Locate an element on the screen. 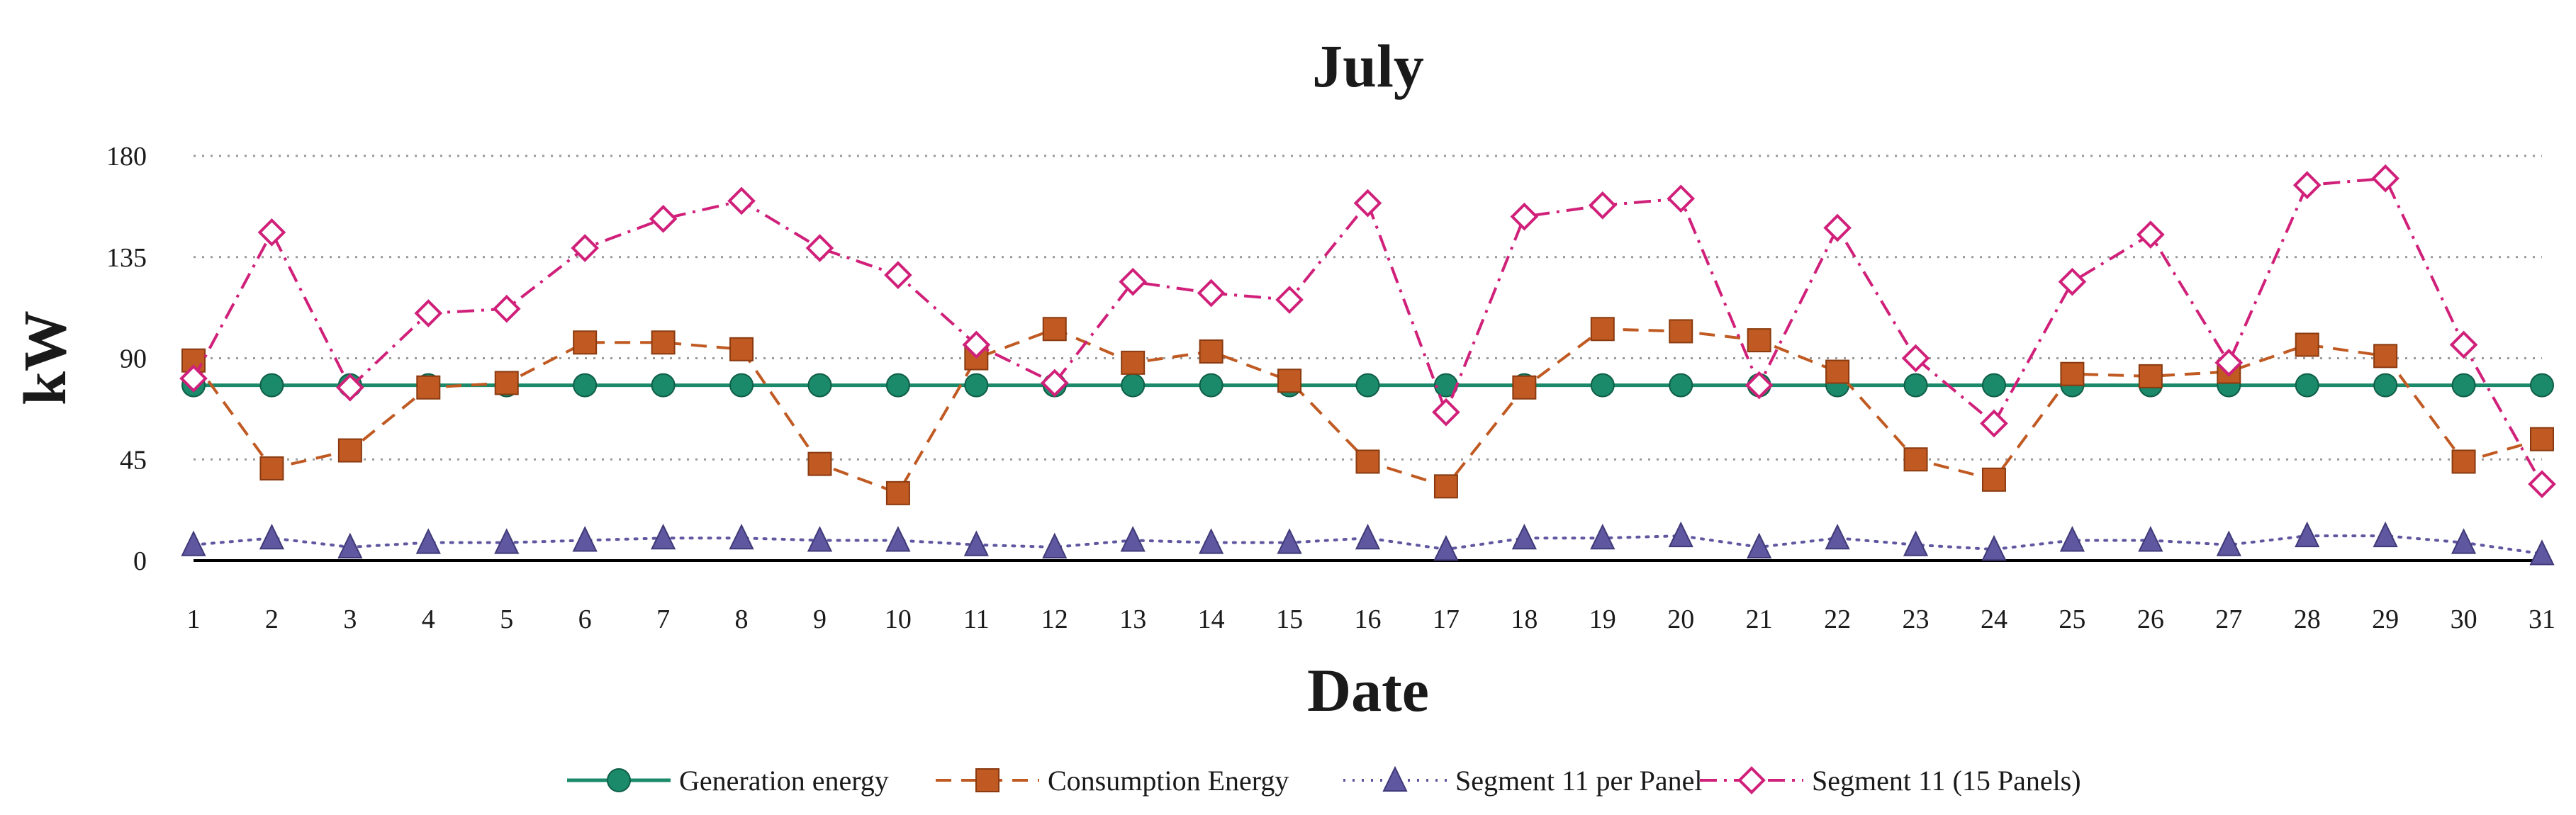 The width and height of the screenshot is (2576, 815). x-tick-label: 16 is located at coordinates (1369, 620).